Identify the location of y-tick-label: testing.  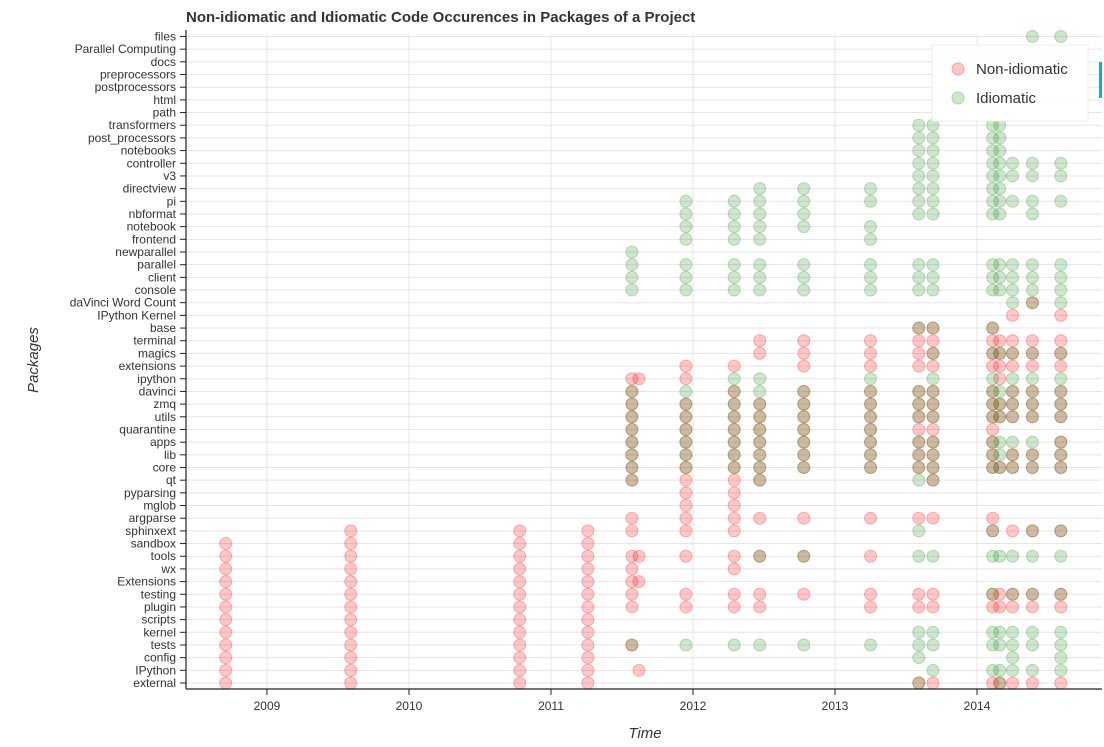
(158, 594).